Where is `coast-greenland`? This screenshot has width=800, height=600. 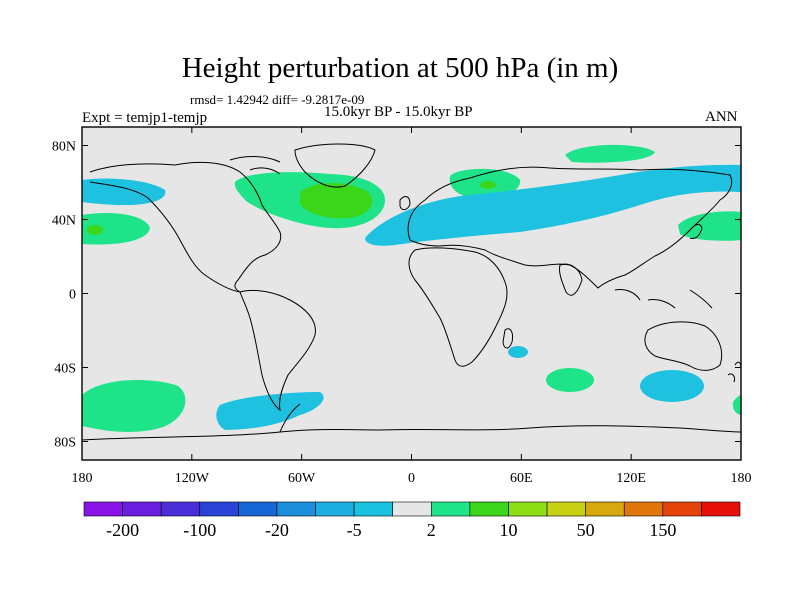
coast-greenland is located at coordinates (335, 165).